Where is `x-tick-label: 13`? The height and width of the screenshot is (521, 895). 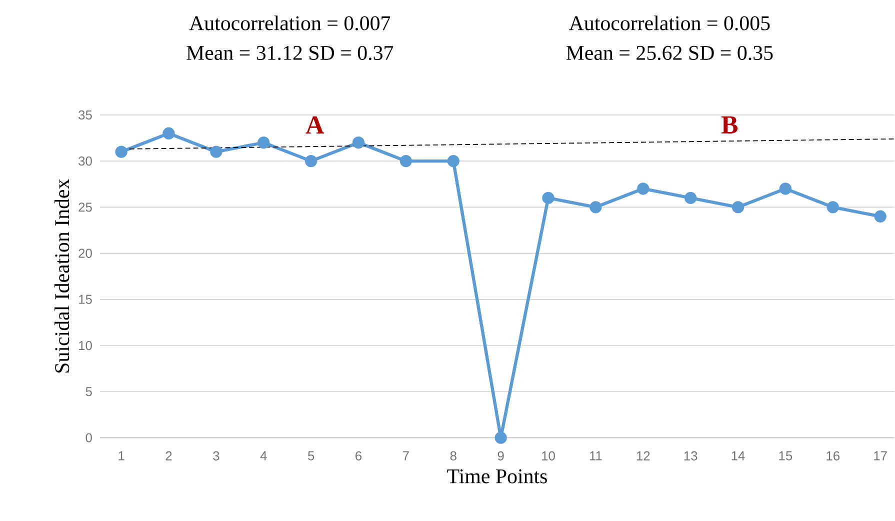
x-tick-label: 13 is located at coordinates (691, 456).